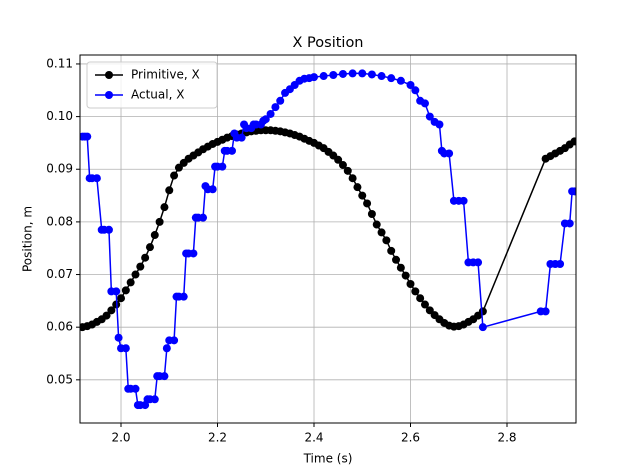 The width and height of the screenshot is (640, 476). I want to click on legend-label: Actual, X, so click(157, 95).